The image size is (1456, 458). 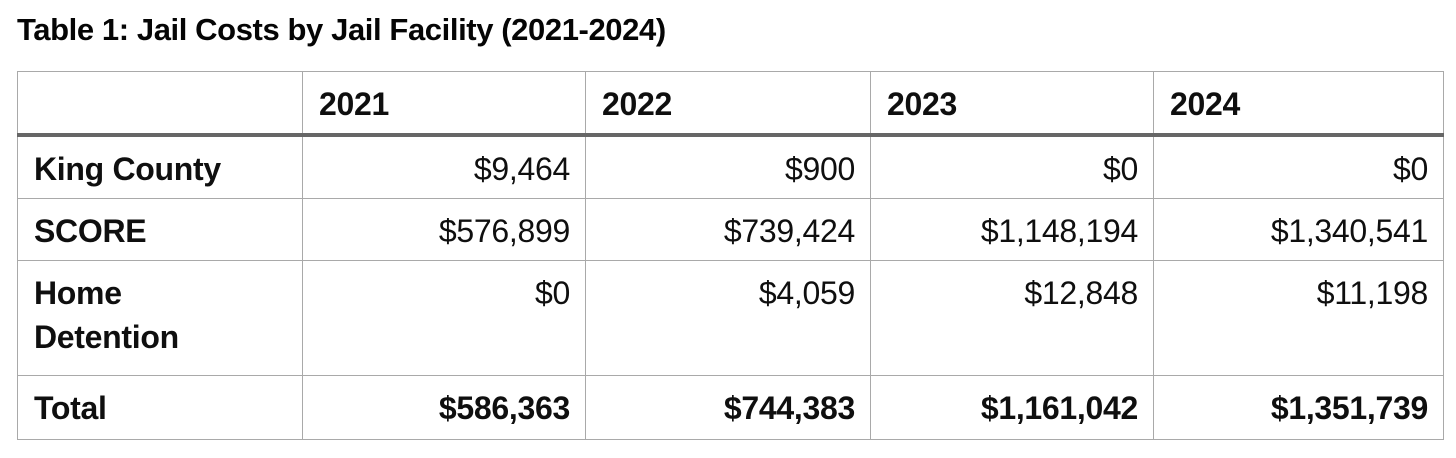 I want to click on col-header-2021: 2021, so click(x=444, y=104).